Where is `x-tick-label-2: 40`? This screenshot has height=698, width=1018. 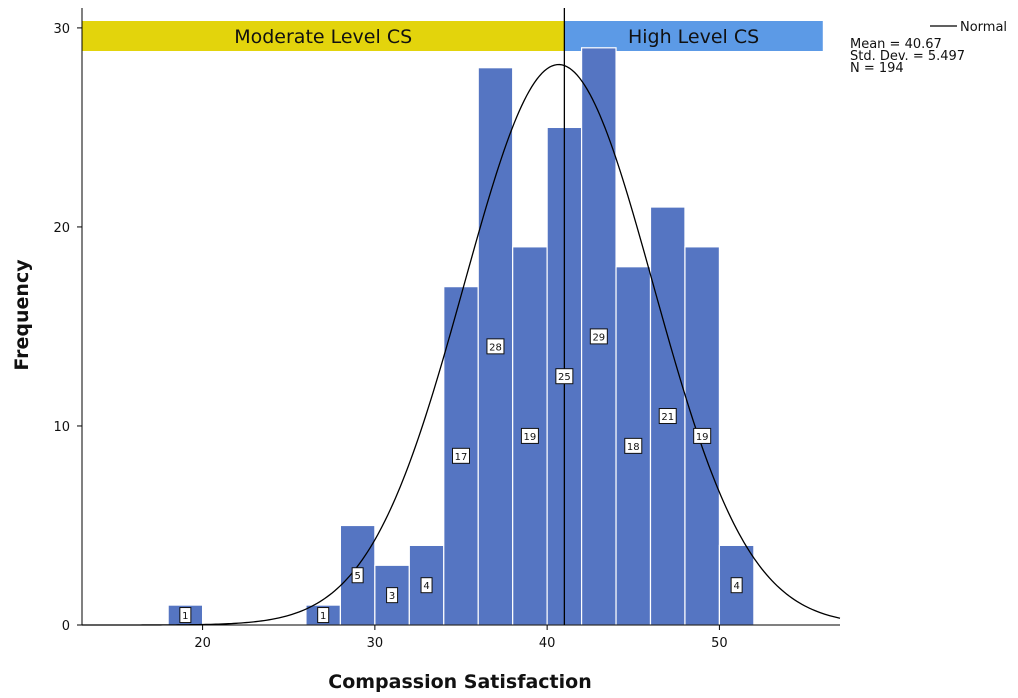
x-tick-label-2: 40 is located at coordinates (547, 643).